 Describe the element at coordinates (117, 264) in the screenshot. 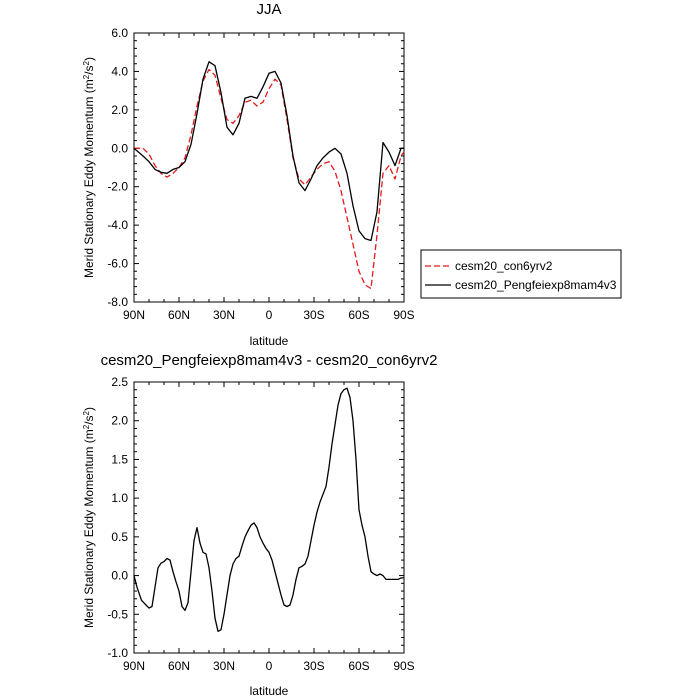

I see `y-tick-label: -6.0` at that location.